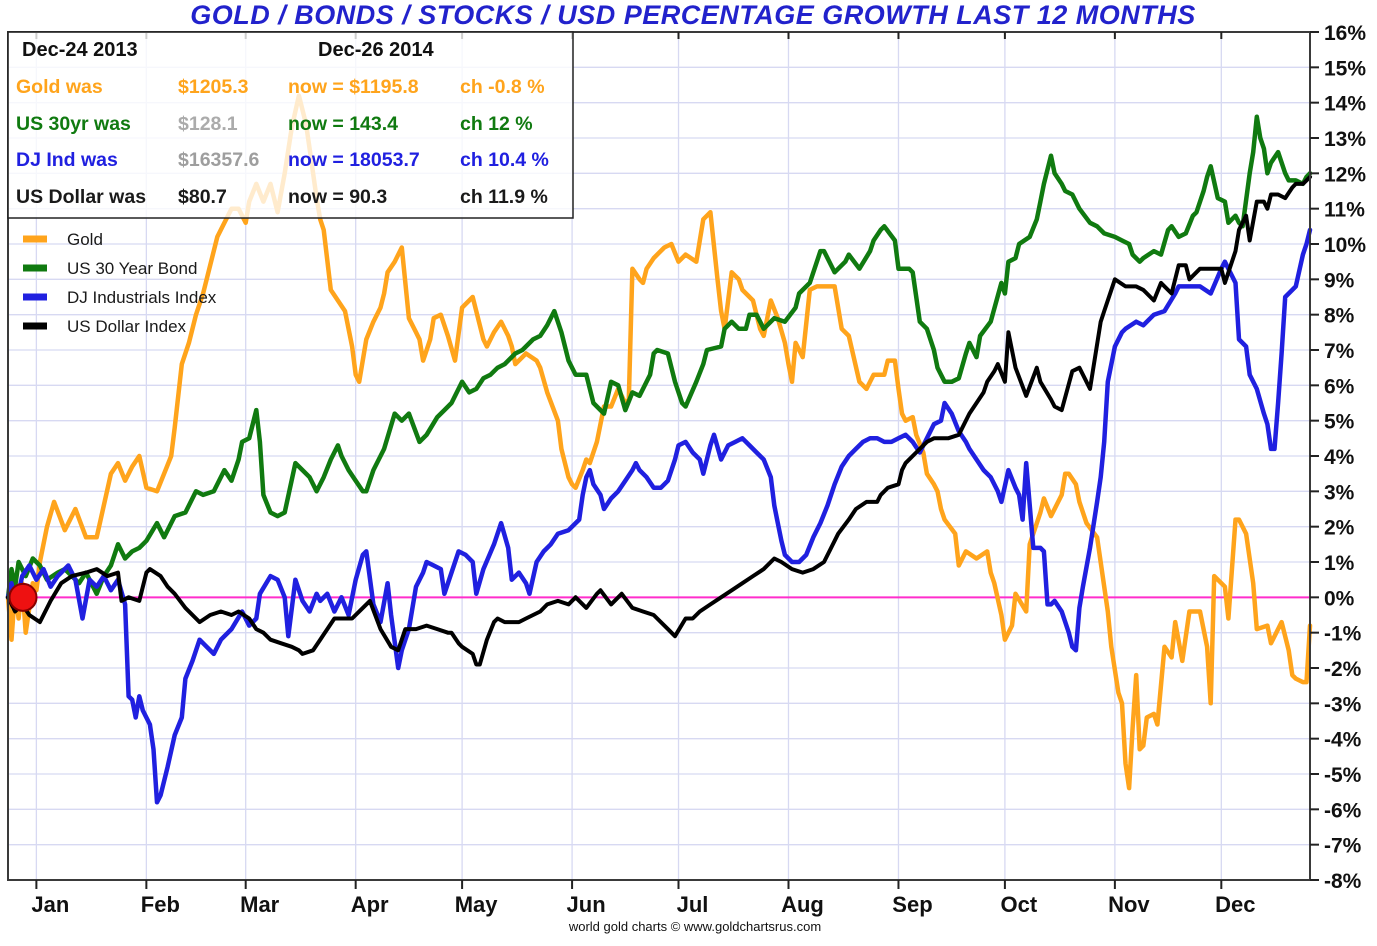 This screenshot has height=946, width=1377. Describe the element at coordinates (693, 904) in the screenshot. I see `month-label: Jul` at that location.